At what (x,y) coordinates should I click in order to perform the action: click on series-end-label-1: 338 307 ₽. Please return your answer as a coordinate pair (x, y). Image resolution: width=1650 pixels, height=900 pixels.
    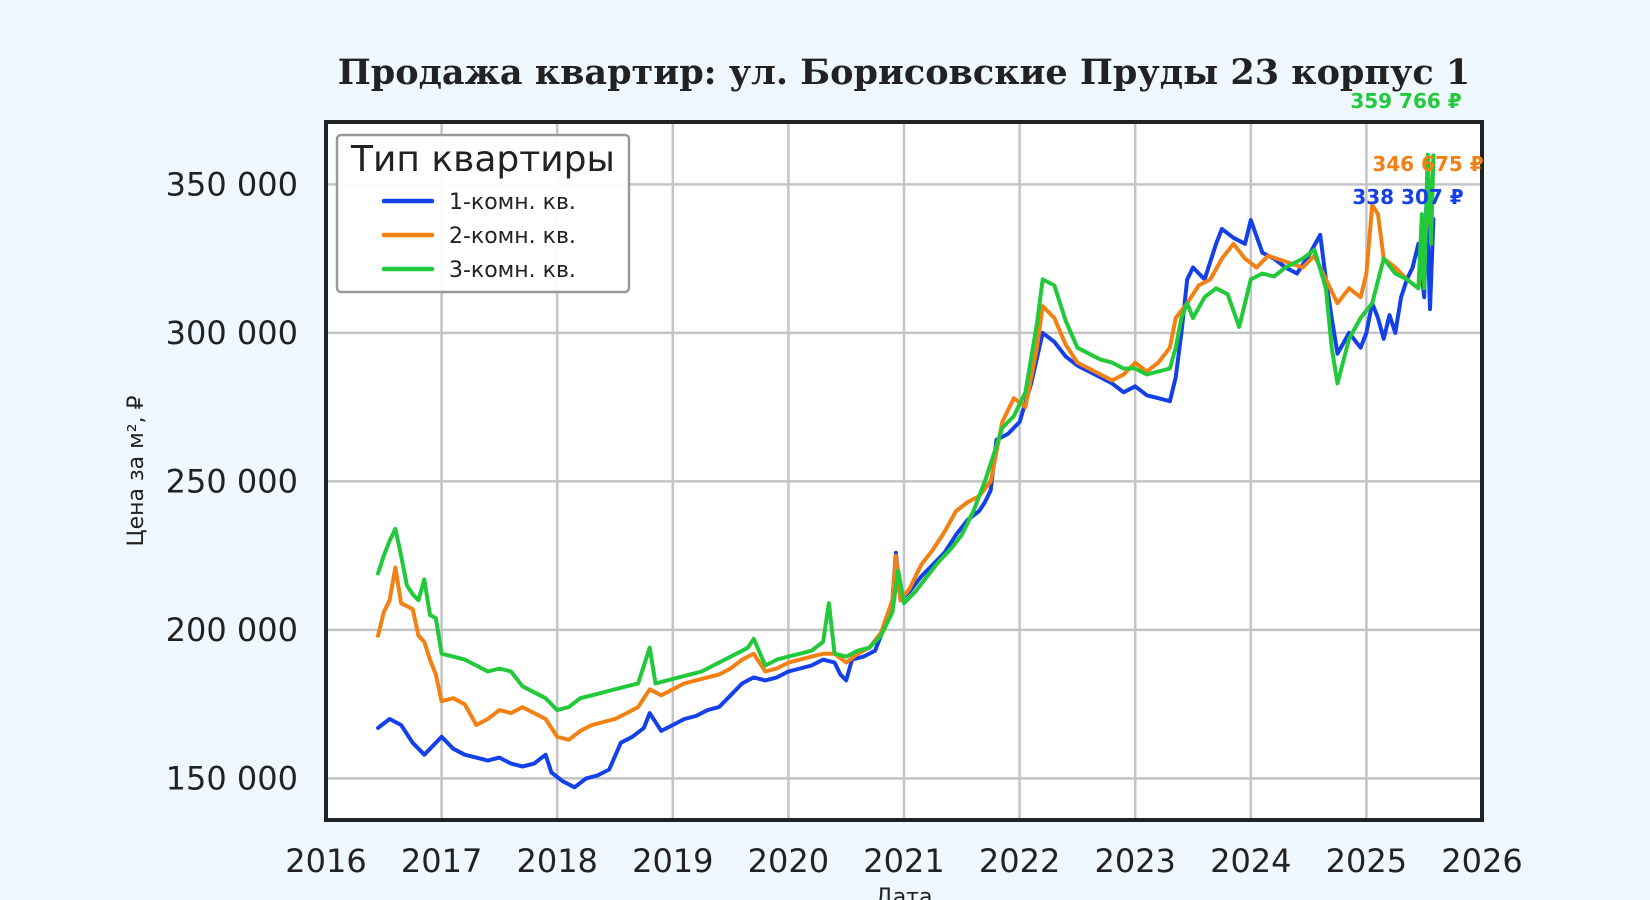
    Looking at the image, I should click on (1407, 197).